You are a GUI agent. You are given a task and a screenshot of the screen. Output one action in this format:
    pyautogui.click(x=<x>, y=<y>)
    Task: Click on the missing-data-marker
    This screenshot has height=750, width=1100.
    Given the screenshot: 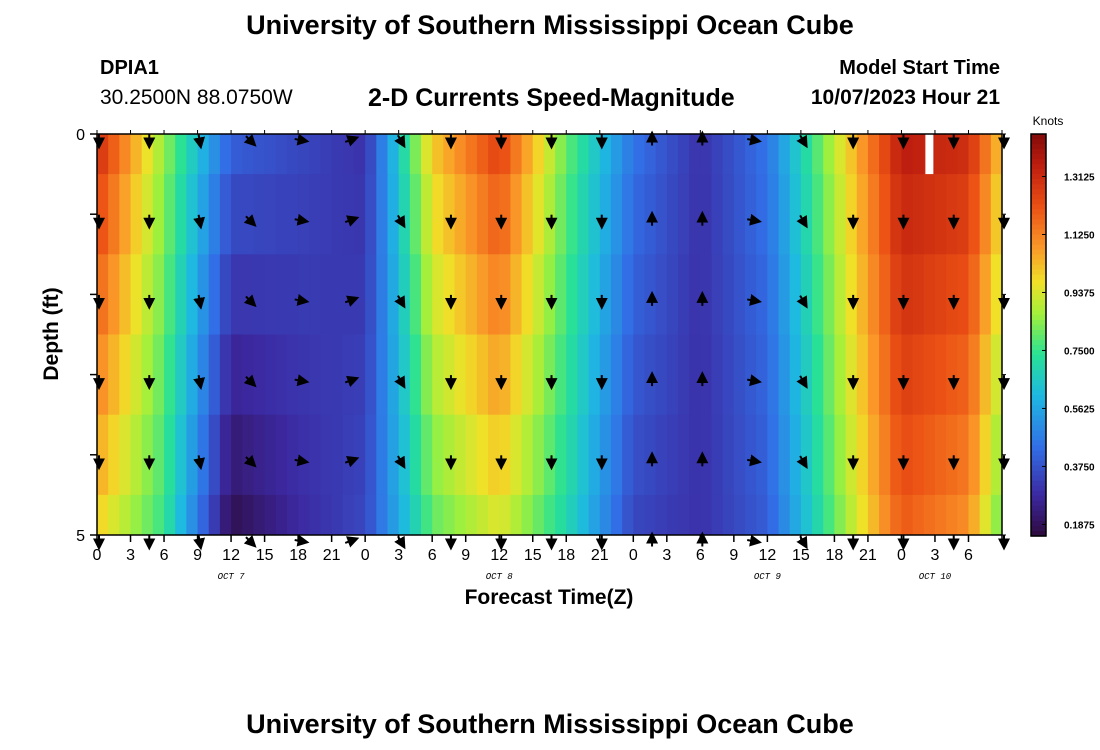 What is the action you would take?
    pyautogui.click(x=929, y=154)
    